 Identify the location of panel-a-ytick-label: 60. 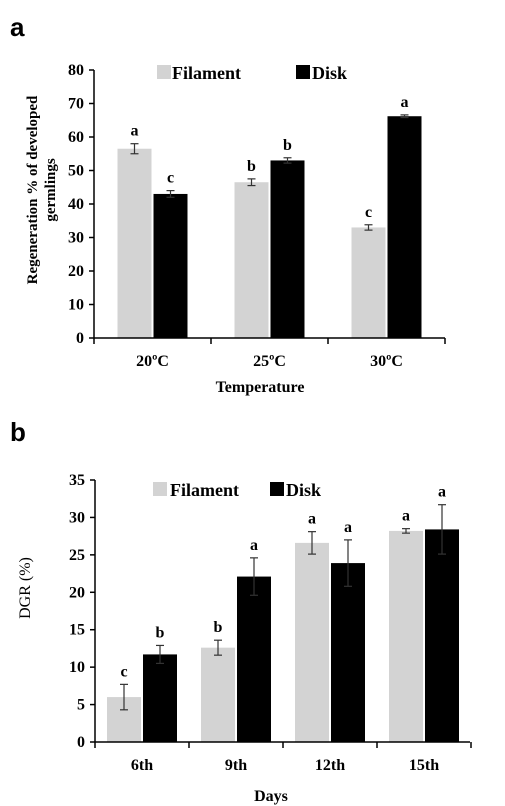
(76, 137).